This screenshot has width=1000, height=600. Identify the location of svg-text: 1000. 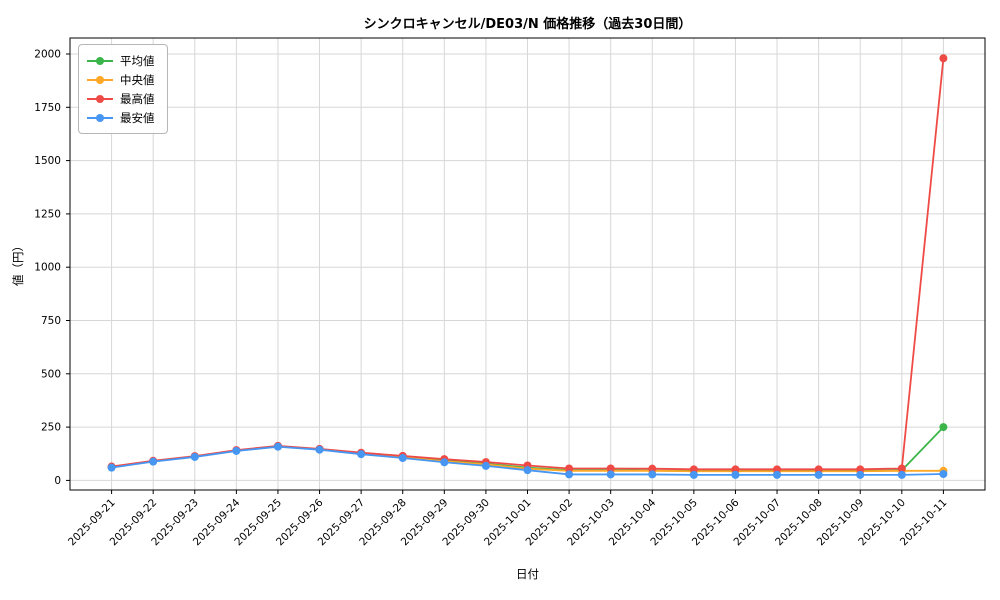
(47, 268).